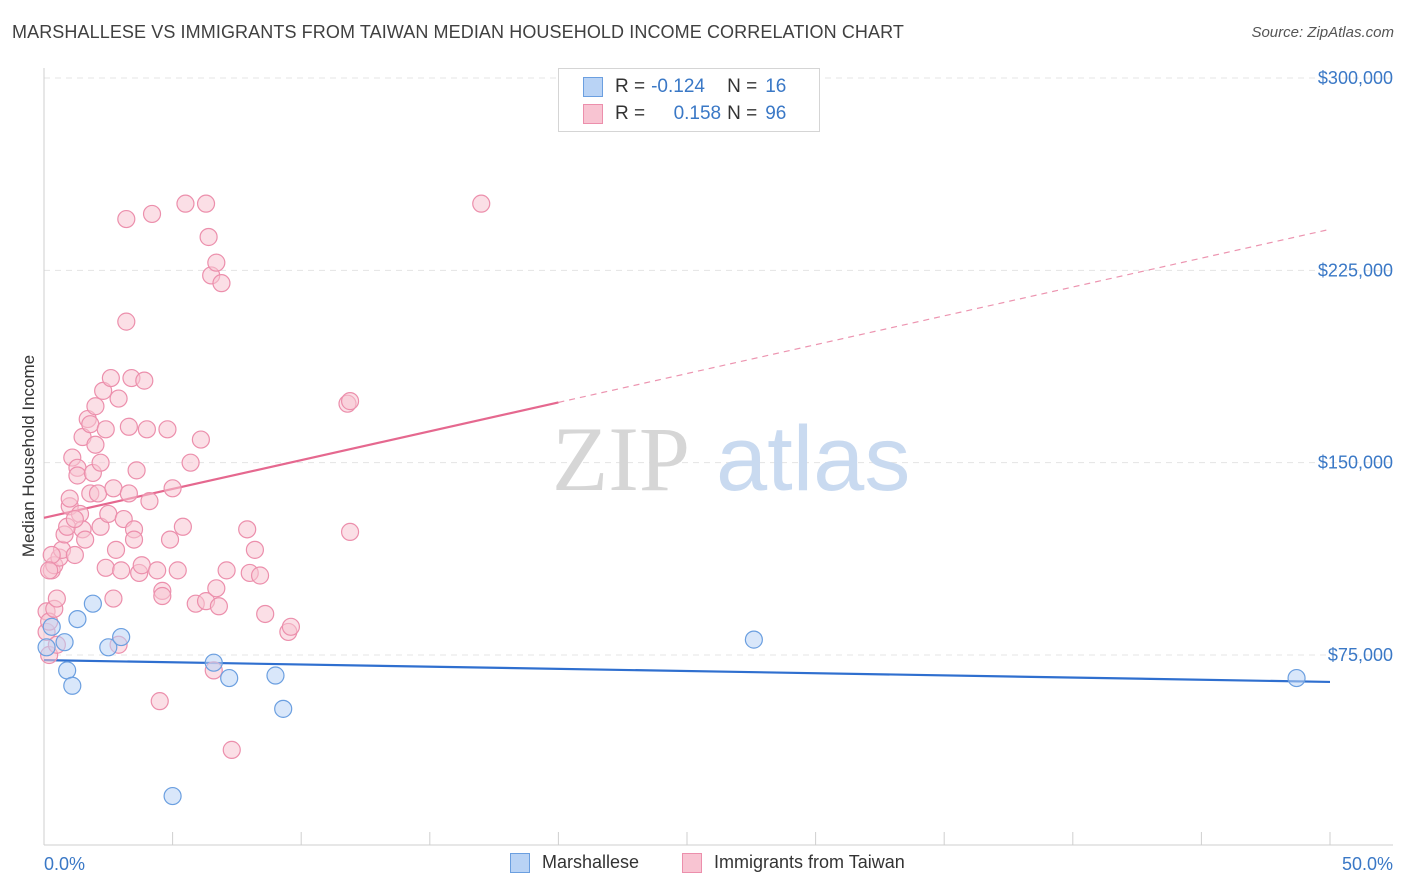 The width and height of the screenshot is (1406, 892). Describe the element at coordinates (1360, 655) in the screenshot. I see `y-tick-label: $75,000` at that location.